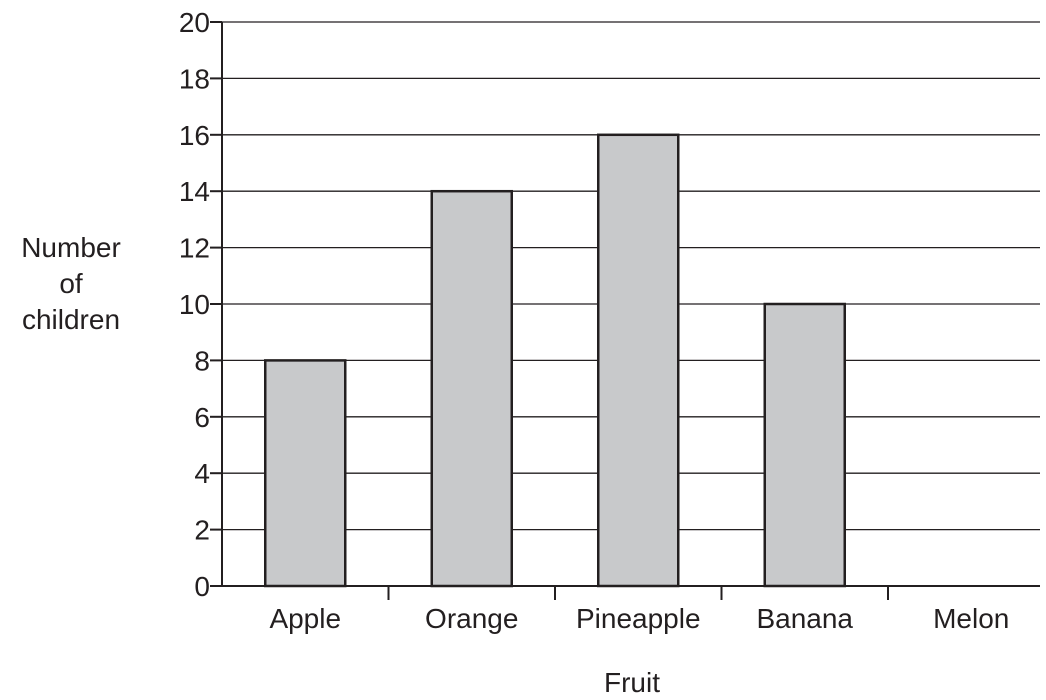  Describe the element at coordinates (202, 586) in the screenshot. I see `y-tick-label: 0` at that location.